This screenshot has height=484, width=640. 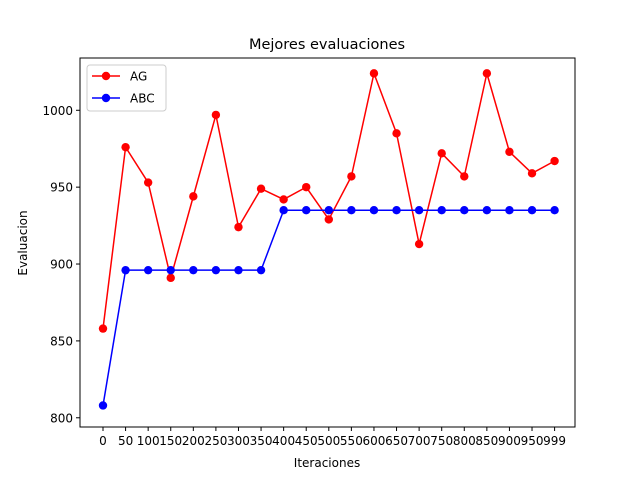 I want to click on x-tick-label: 200, so click(x=193, y=441).